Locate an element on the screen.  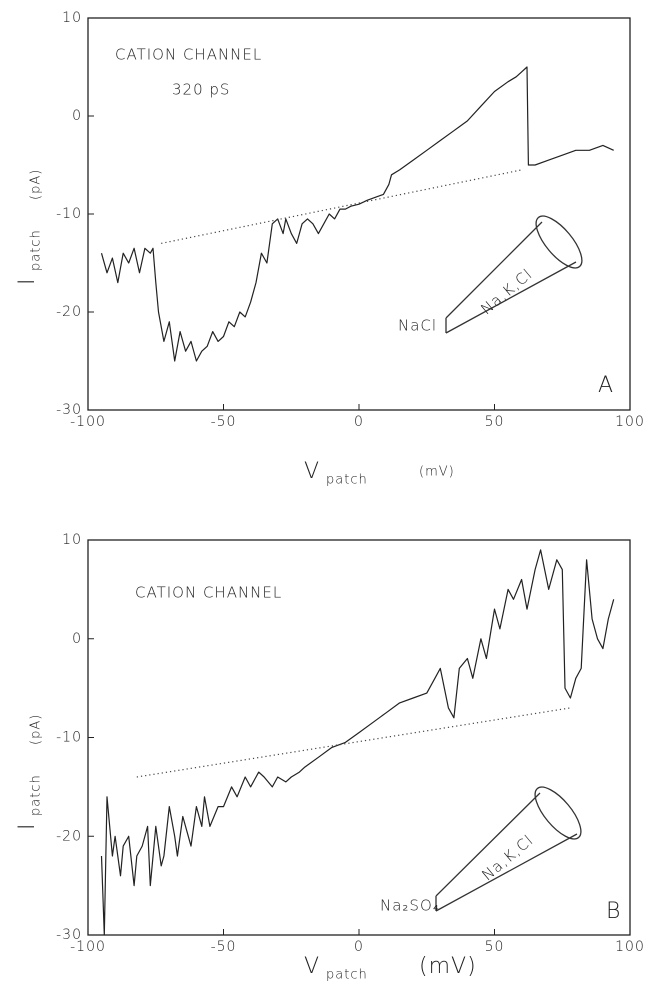
pipette-b is located at coordinates (508, 849).